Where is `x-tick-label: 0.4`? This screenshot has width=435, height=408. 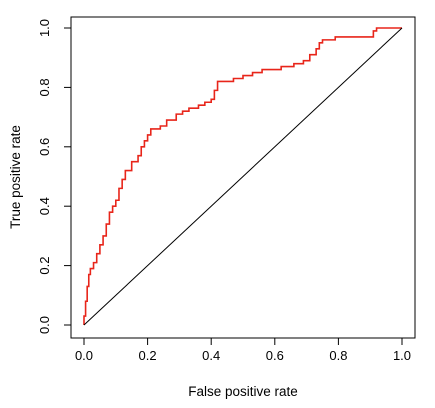
x-tick-label: 0.4 is located at coordinates (211, 355).